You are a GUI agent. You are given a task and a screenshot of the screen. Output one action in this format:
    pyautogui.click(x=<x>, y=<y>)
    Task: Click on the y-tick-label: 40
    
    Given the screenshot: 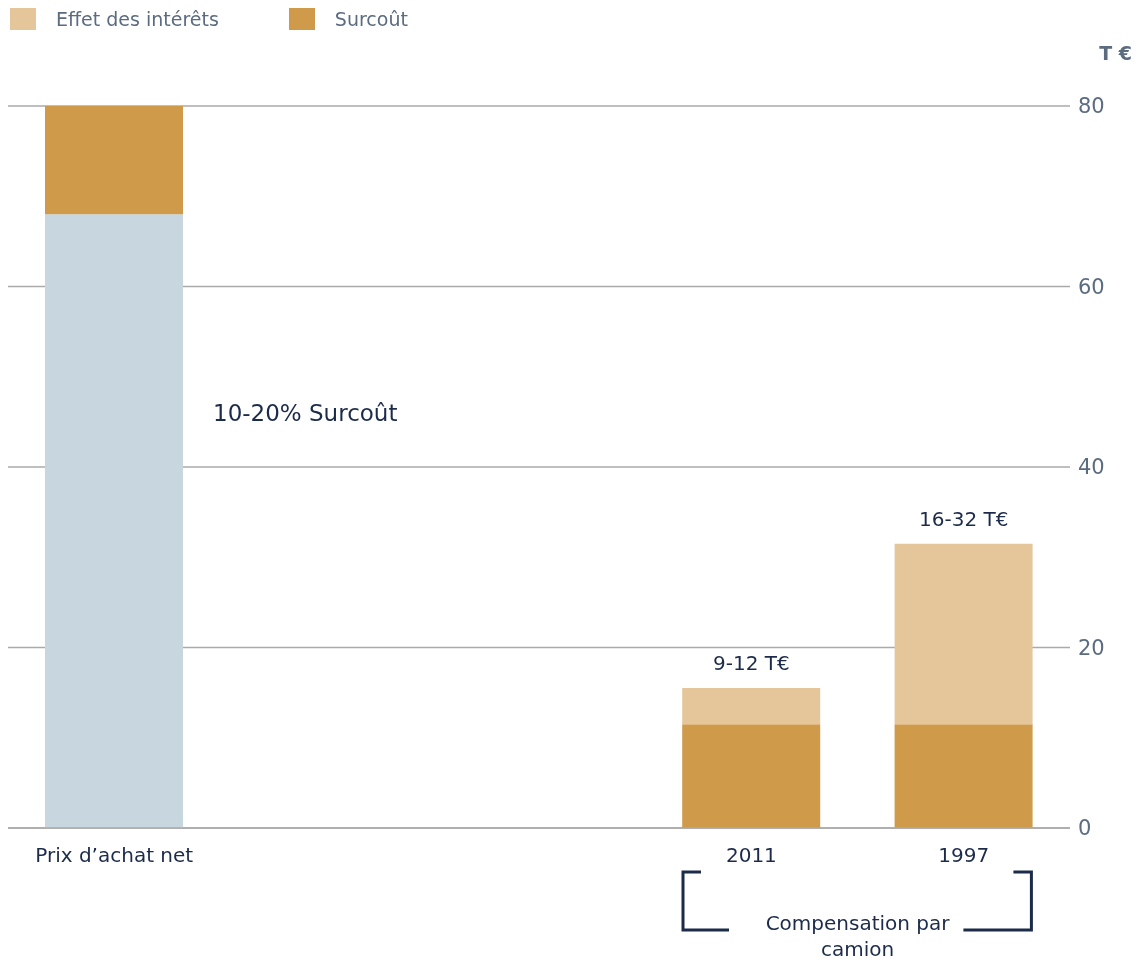 What is the action you would take?
    pyautogui.click(x=1091, y=467)
    